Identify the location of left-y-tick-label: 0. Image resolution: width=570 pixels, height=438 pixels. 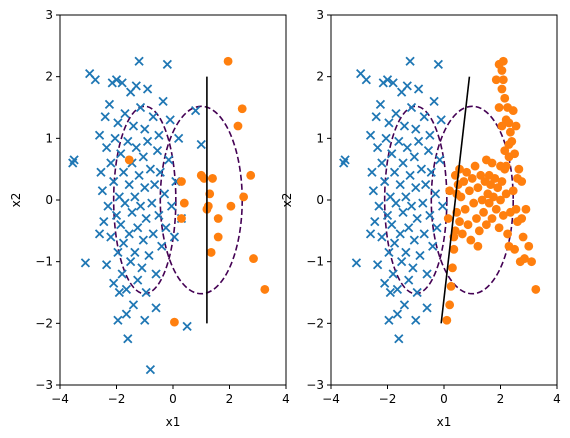
(49, 200).